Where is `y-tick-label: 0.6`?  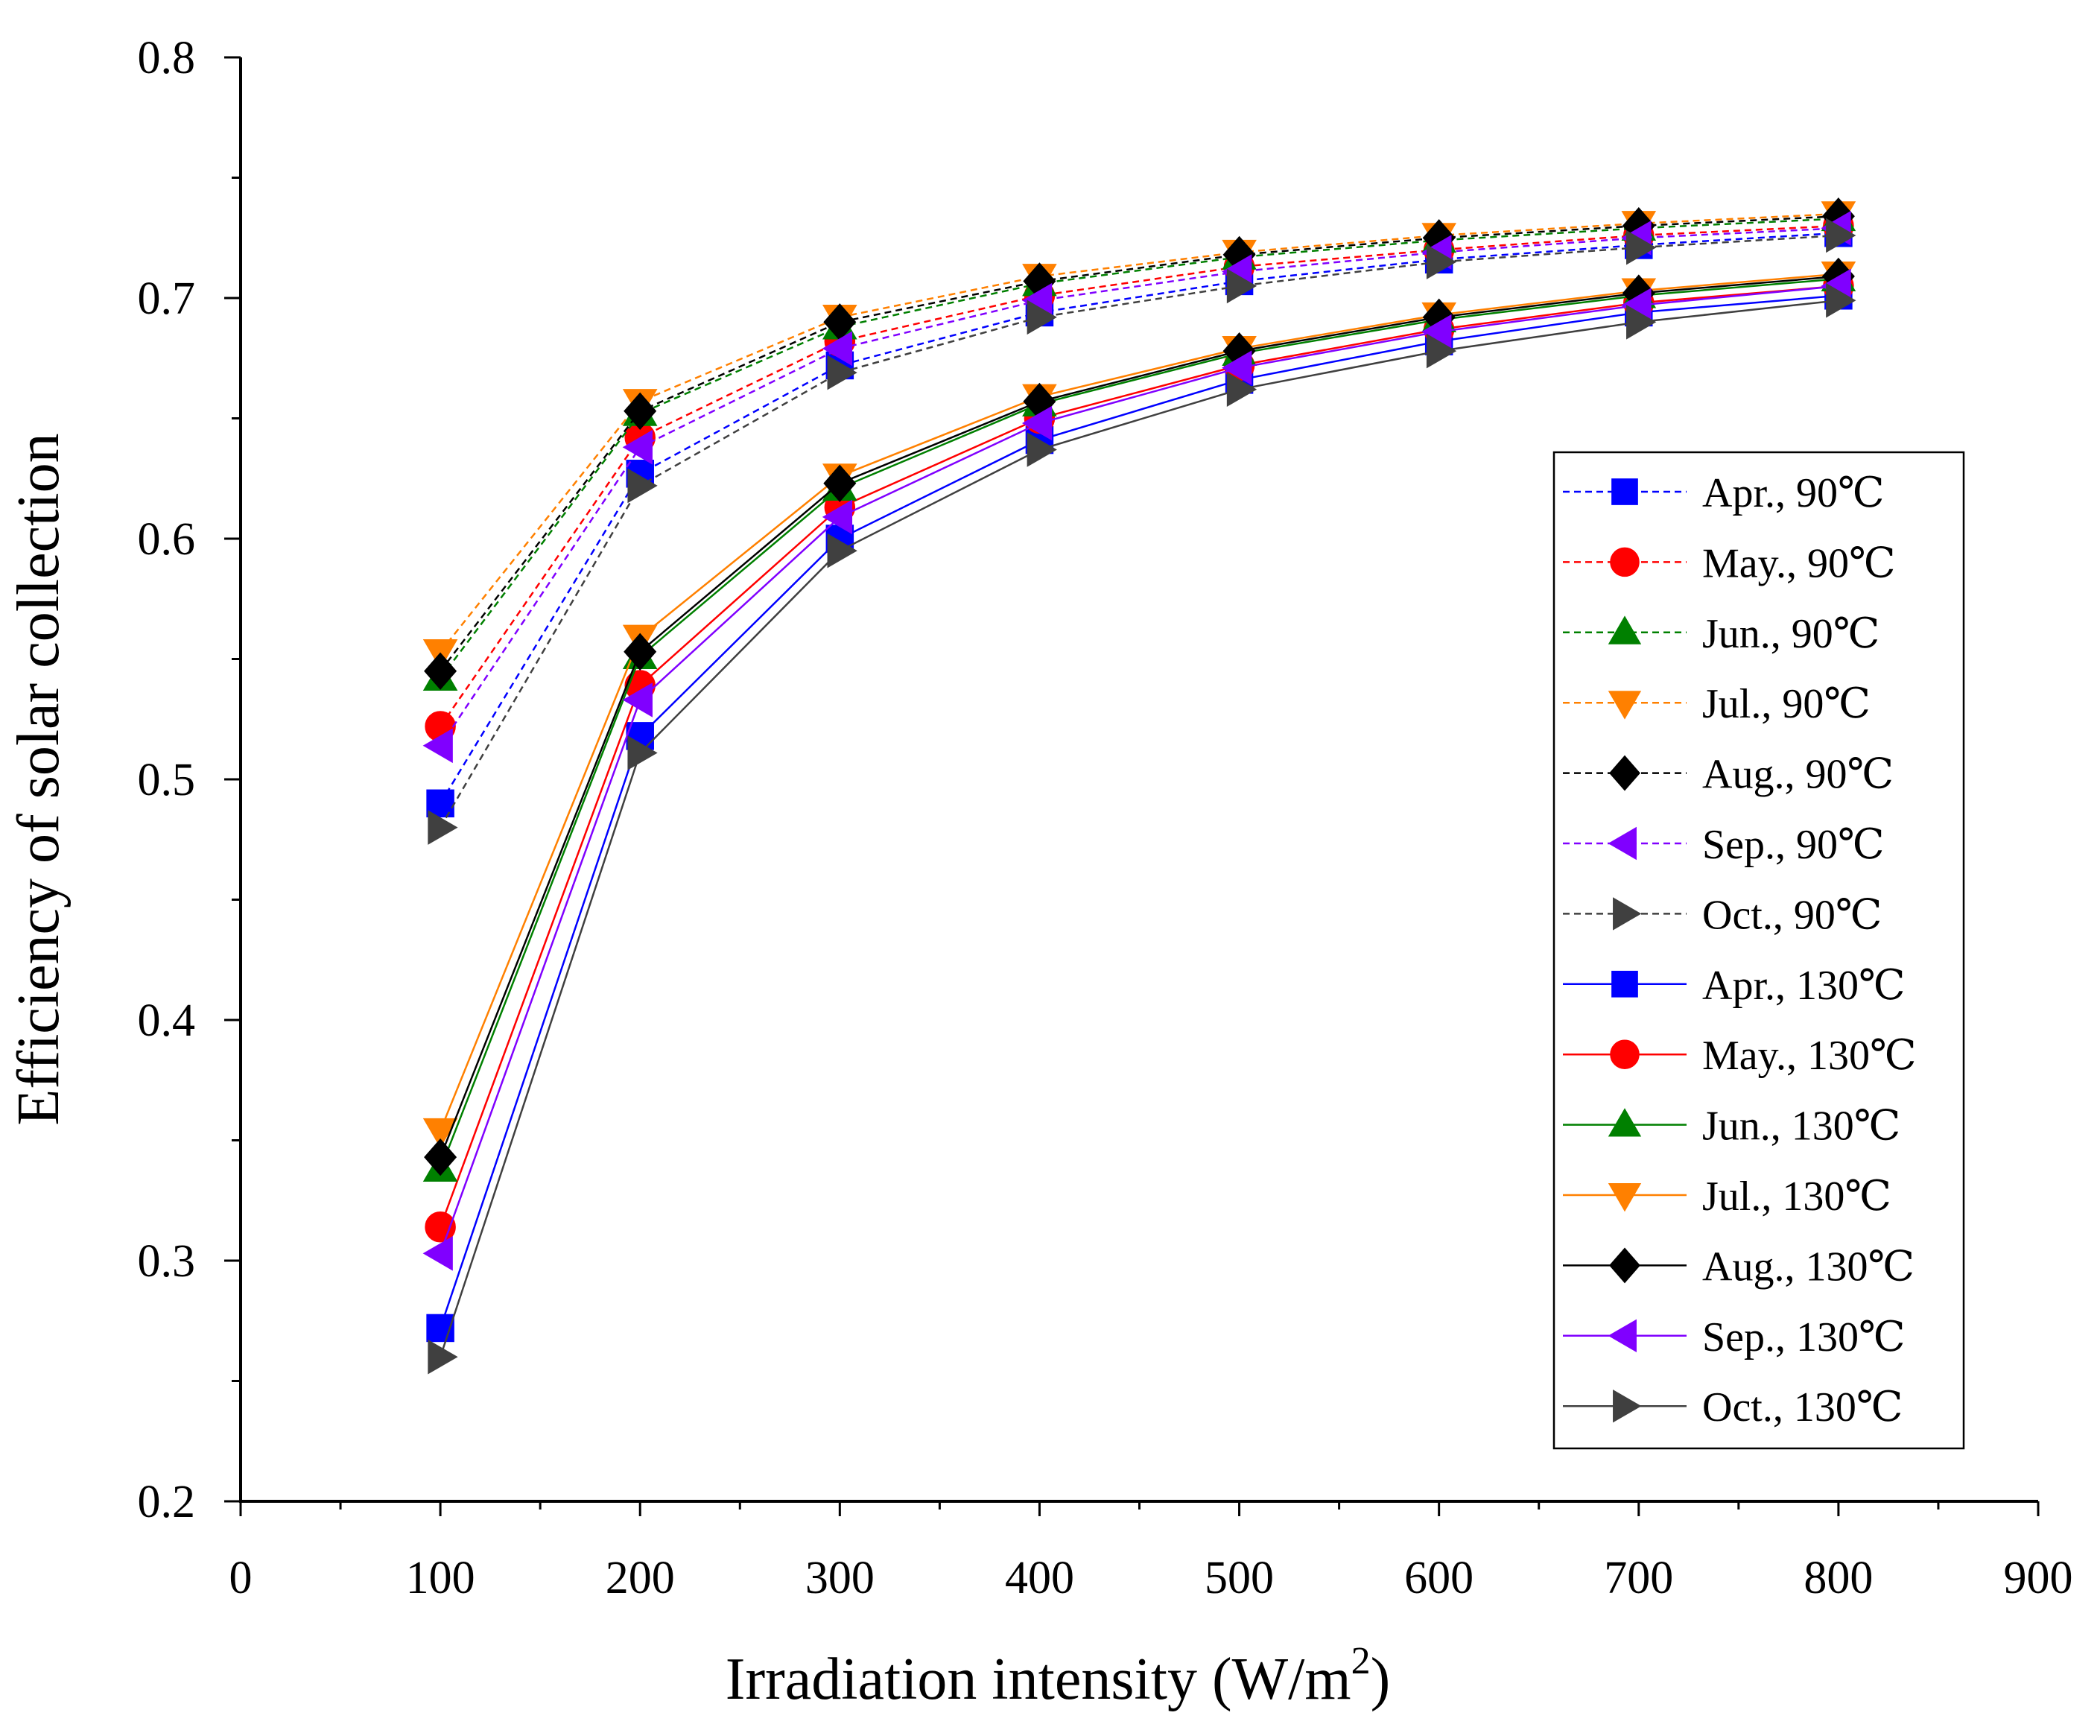
y-tick-label: 0.6 is located at coordinates (167, 539).